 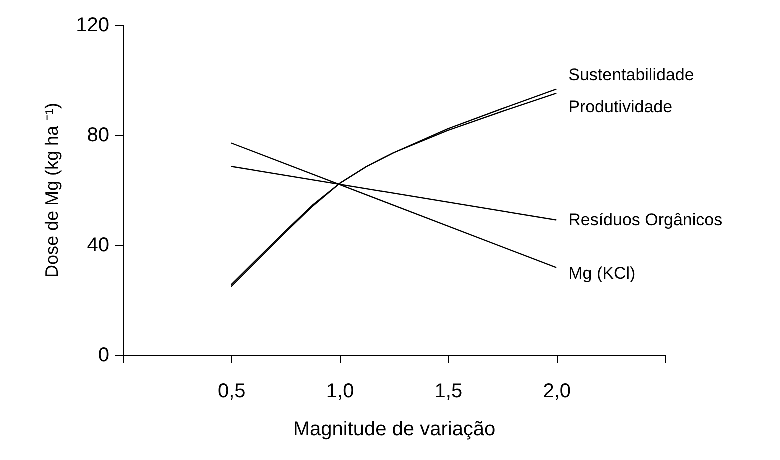 I want to click on series-label: Mg (KCl), so click(x=602, y=273).